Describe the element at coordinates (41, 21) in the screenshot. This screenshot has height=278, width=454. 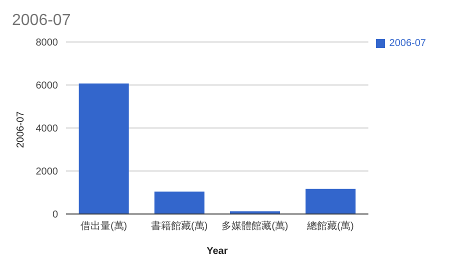
I see `chart-title: 2006-07` at that location.